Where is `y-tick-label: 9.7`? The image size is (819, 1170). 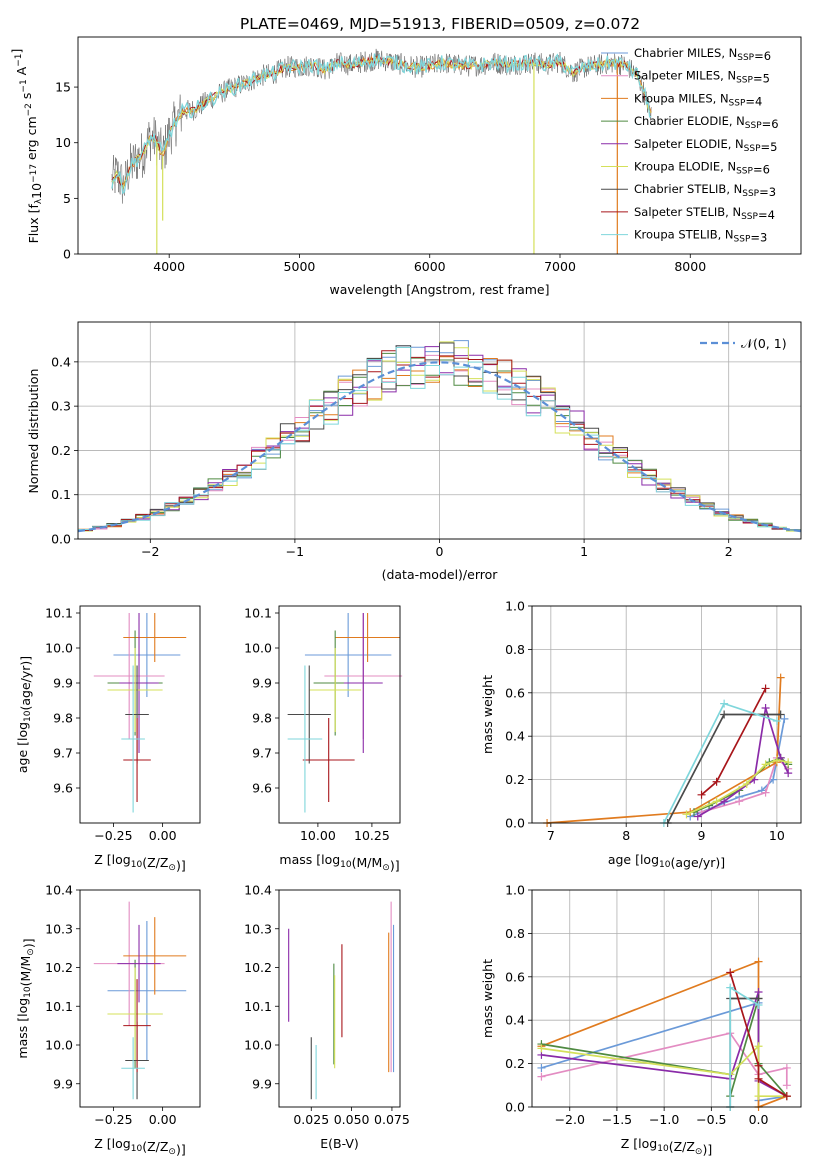
y-tick-label: 9.7 is located at coordinates (63, 753).